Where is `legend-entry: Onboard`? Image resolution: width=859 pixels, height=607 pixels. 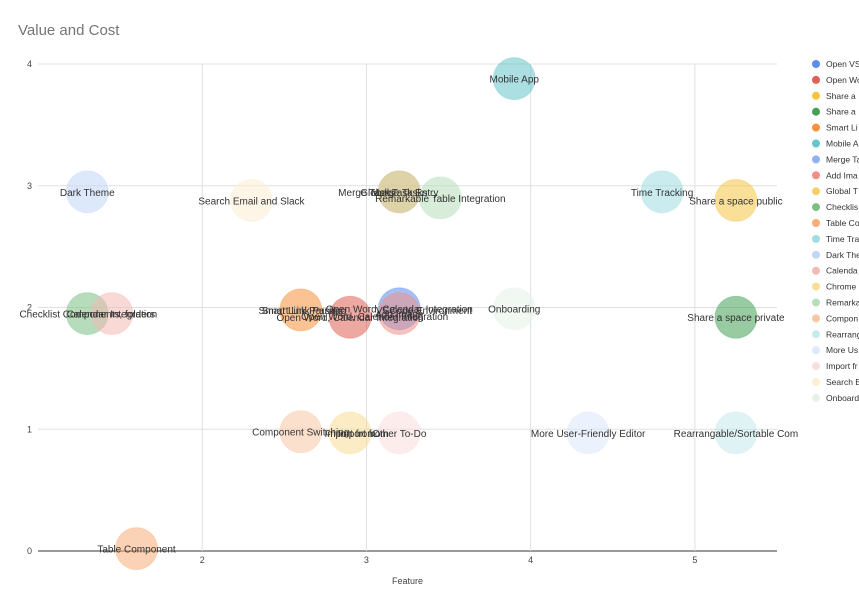
legend-entry: Onboard is located at coordinates (842, 398).